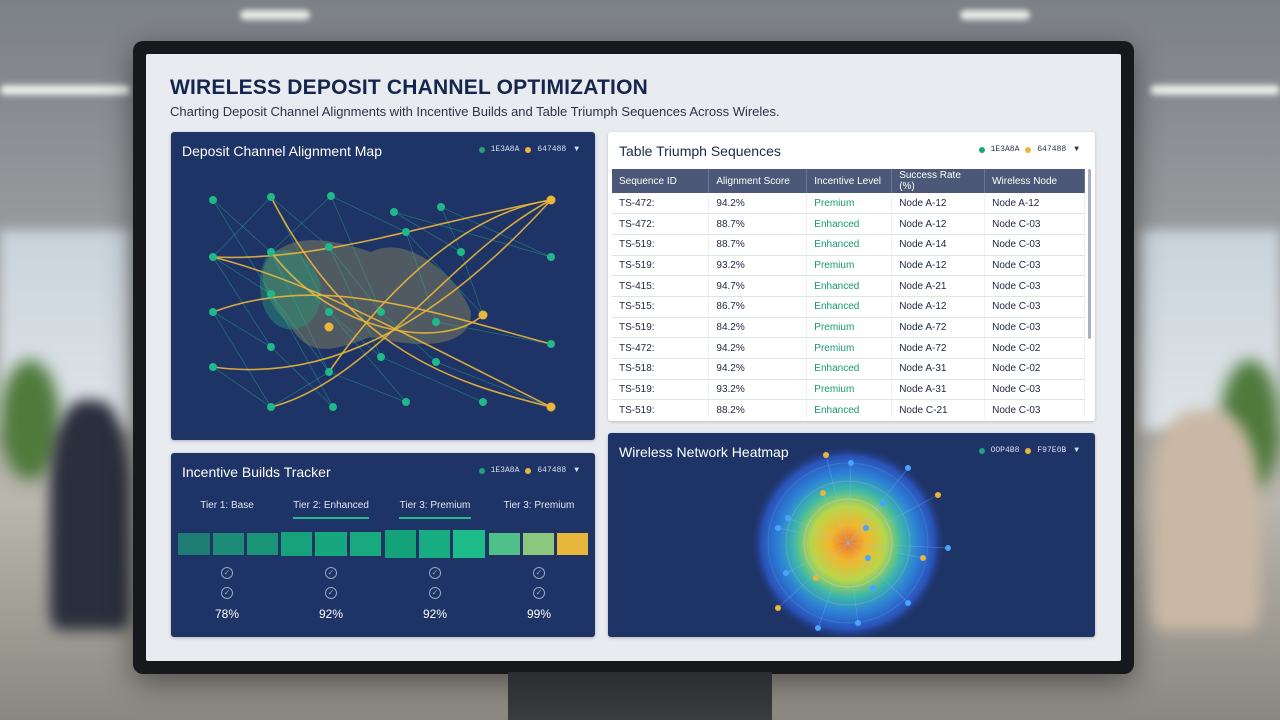  What do you see at coordinates (848, 409) in the screenshot?
I see `table-row: TS-519: 88.2% Enhanced Node C-21 Node C-03` at bounding box center [848, 409].